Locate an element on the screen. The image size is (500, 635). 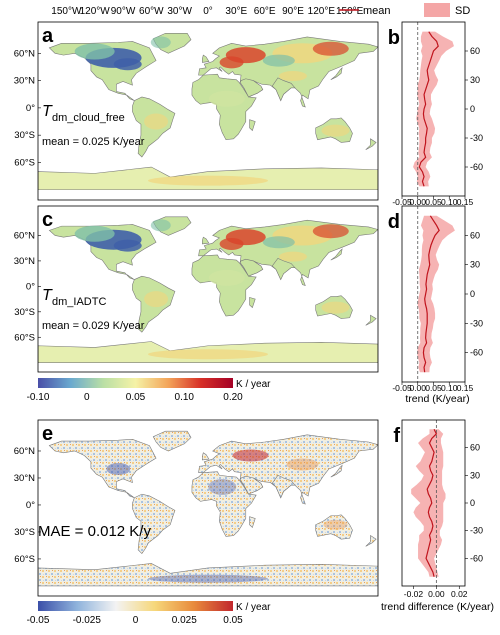
land-australia is located at coordinates (334, 527).